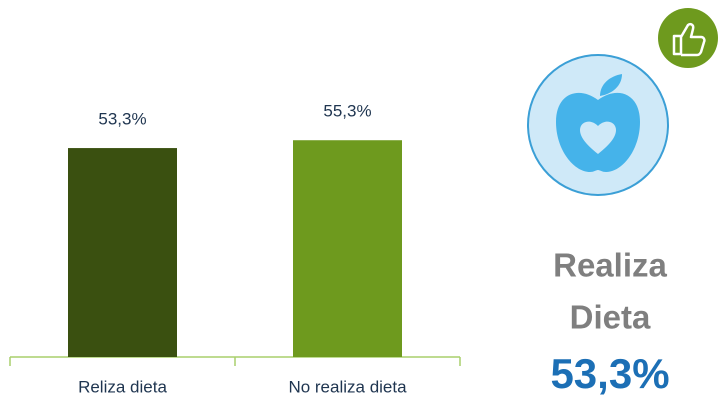 Image resolution: width=720 pixels, height=401 pixels. Describe the element at coordinates (122, 386) in the screenshot. I see `x-tick-label: Reliza dieta` at that location.